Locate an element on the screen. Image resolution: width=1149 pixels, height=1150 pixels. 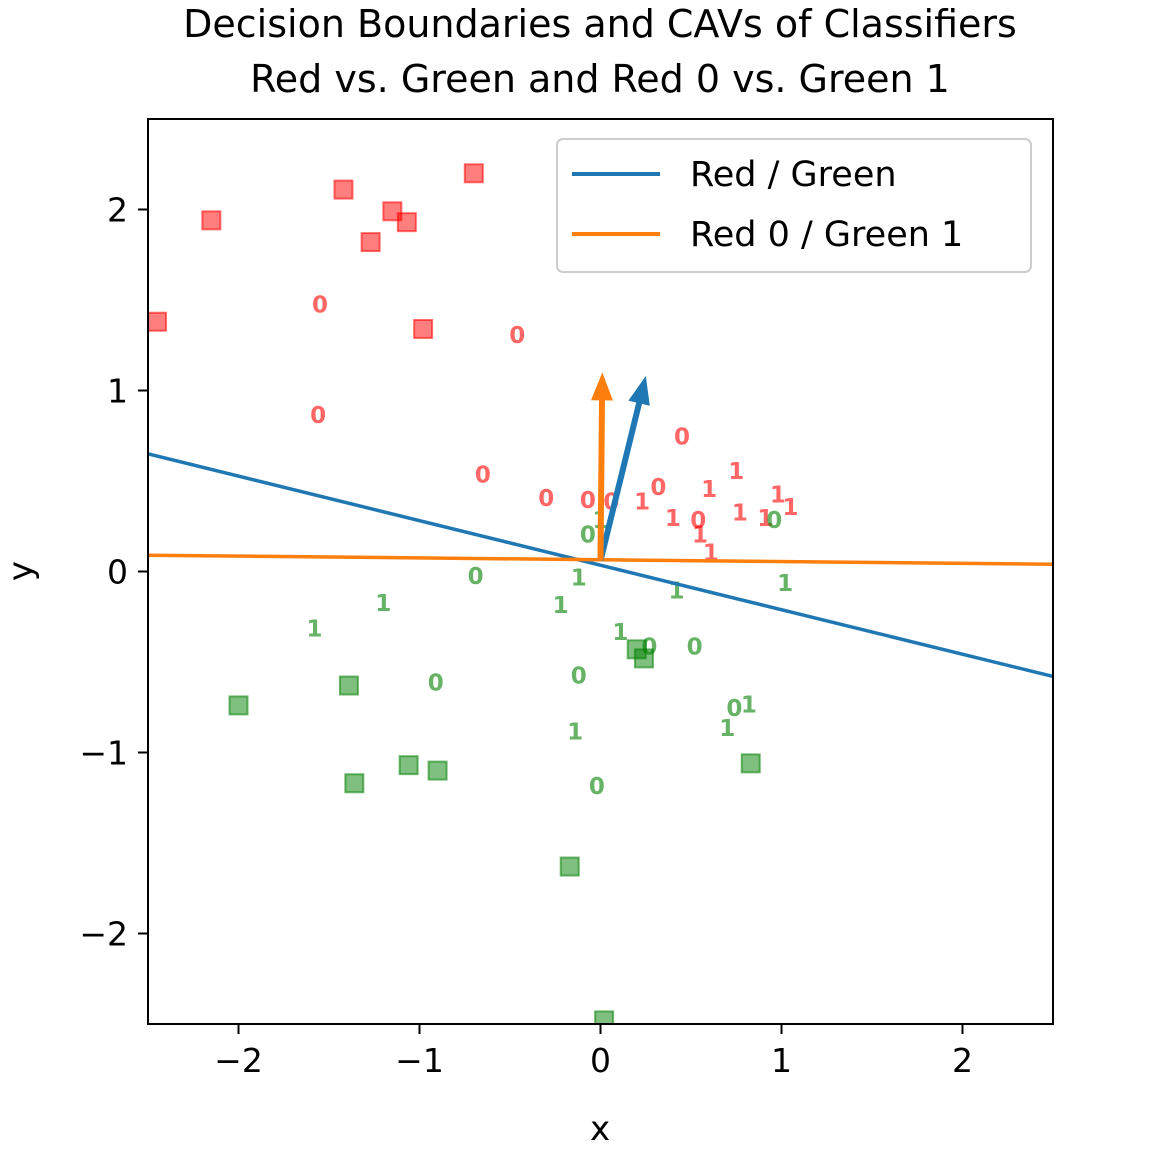
legend-box is located at coordinates (794, 205).